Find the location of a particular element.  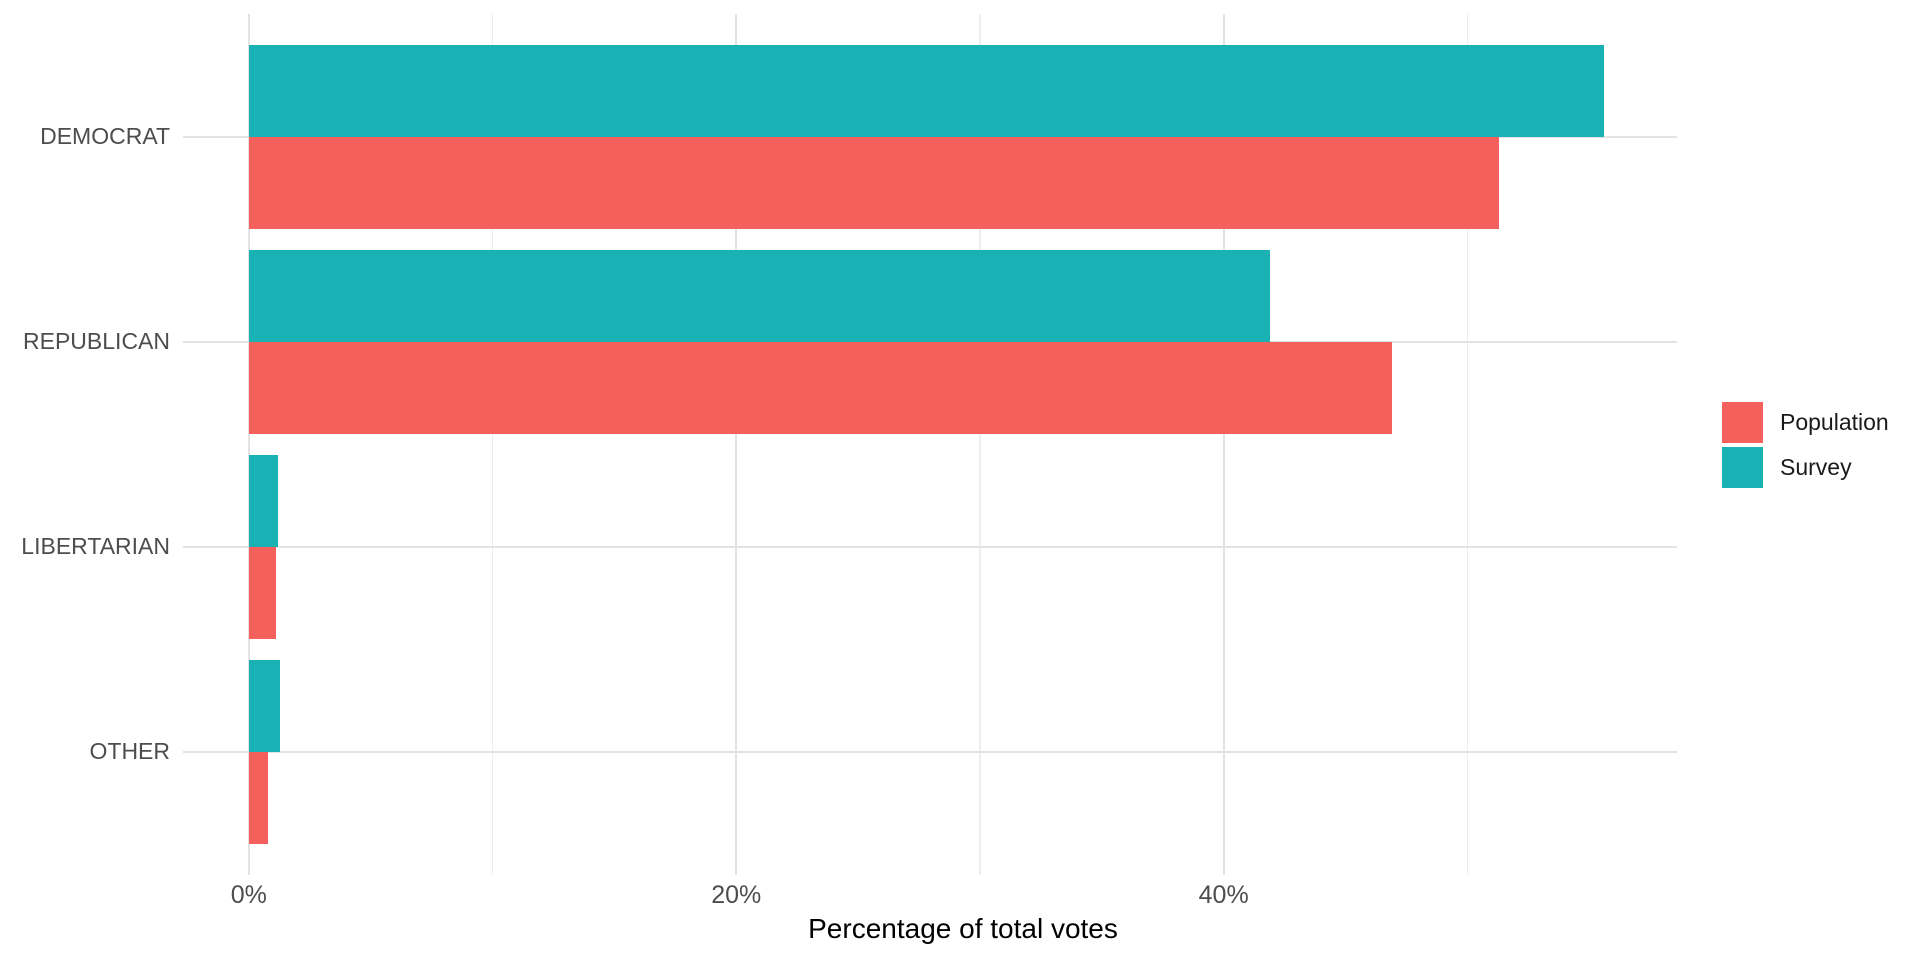

bar-republican-survey is located at coordinates (759, 296).